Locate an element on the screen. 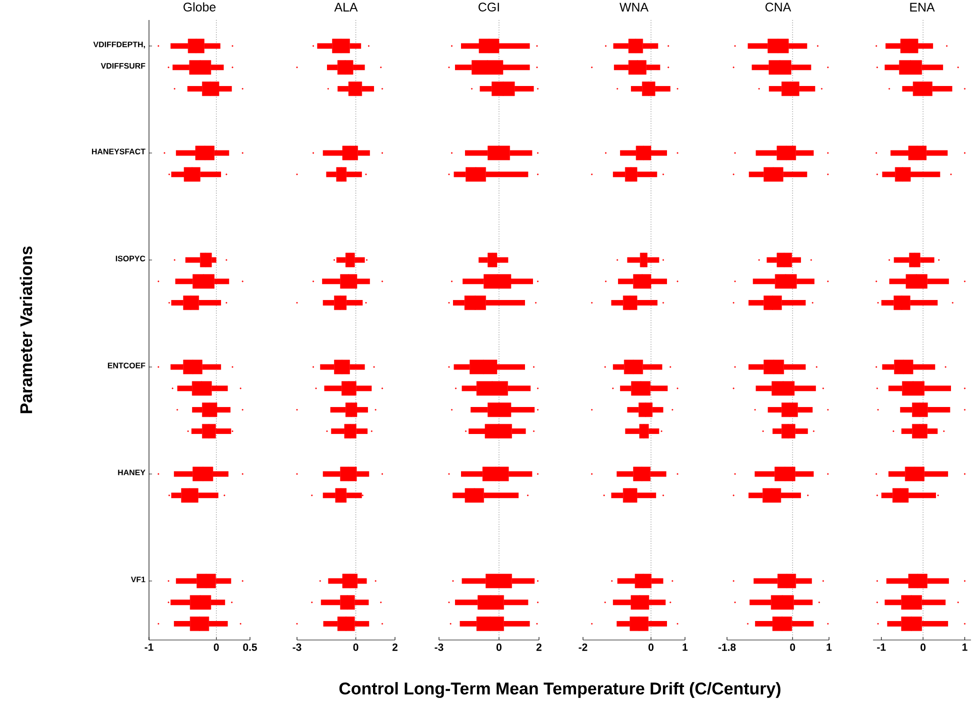 The image size is (975, 717). chart-title: WNA is located at coordinates (634, 7).